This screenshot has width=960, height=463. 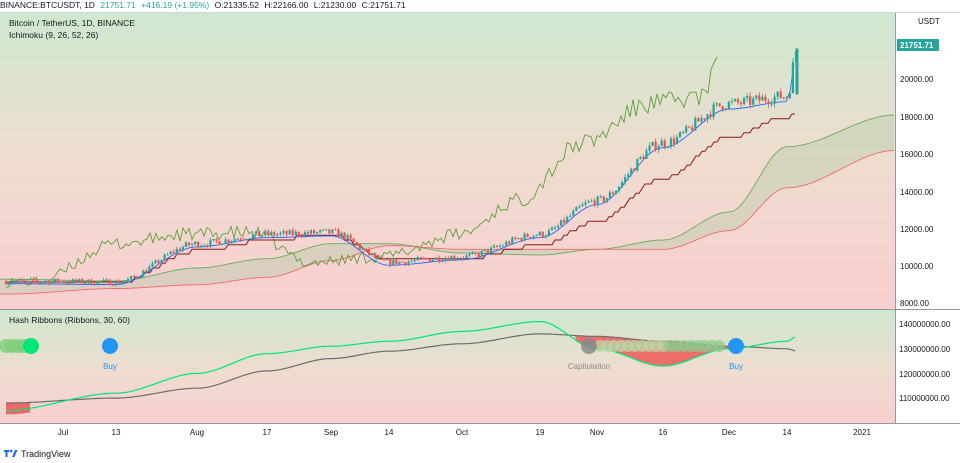 I want to click on signal-buy-1: Buy, so click(x=110, y=354).